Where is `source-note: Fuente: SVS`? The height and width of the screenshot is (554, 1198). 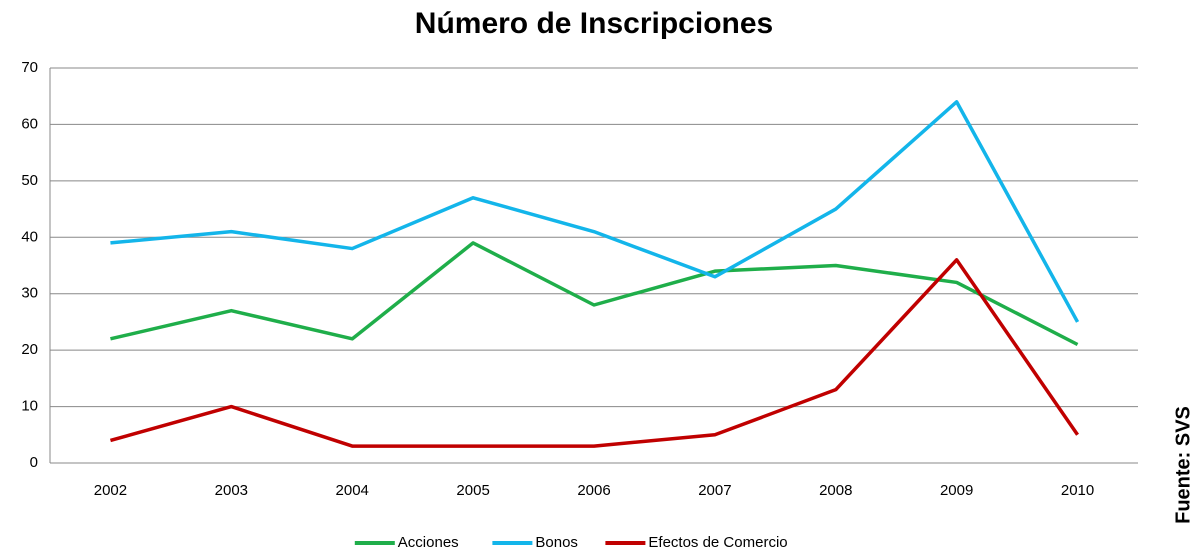
source-note: Fuente: SVS is located at coordinates (1183, 465).